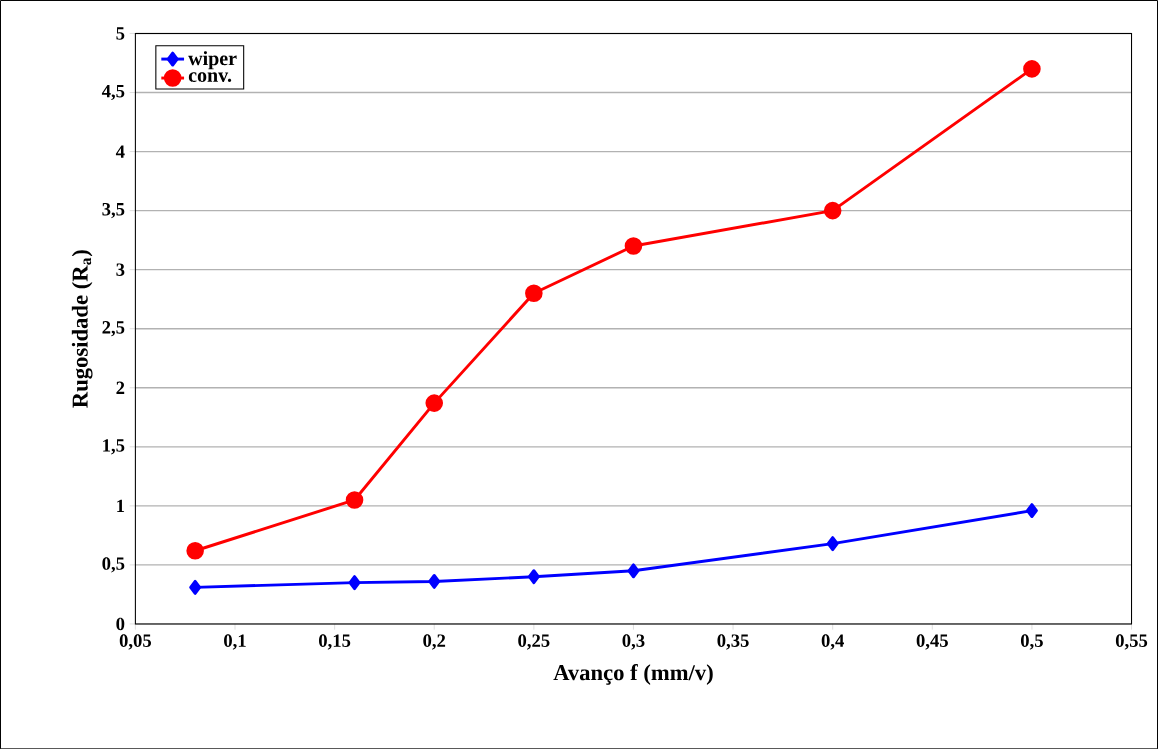 This screenshot has height=749, width=1158. Describe the element at coordinates (120, 387) in the screenshot. I see `y-tick-label: 2` at that location.